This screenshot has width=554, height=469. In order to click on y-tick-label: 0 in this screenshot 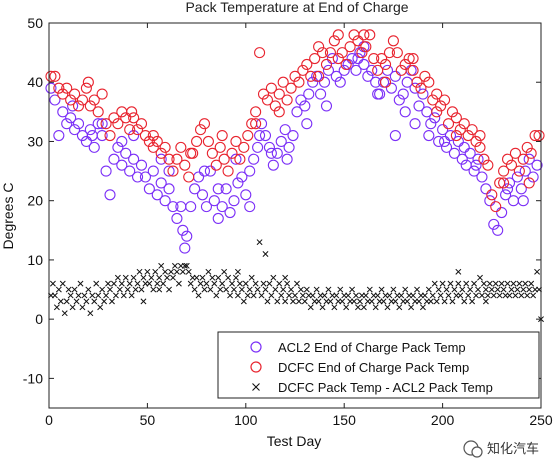, I will do `click(39, 319)`.